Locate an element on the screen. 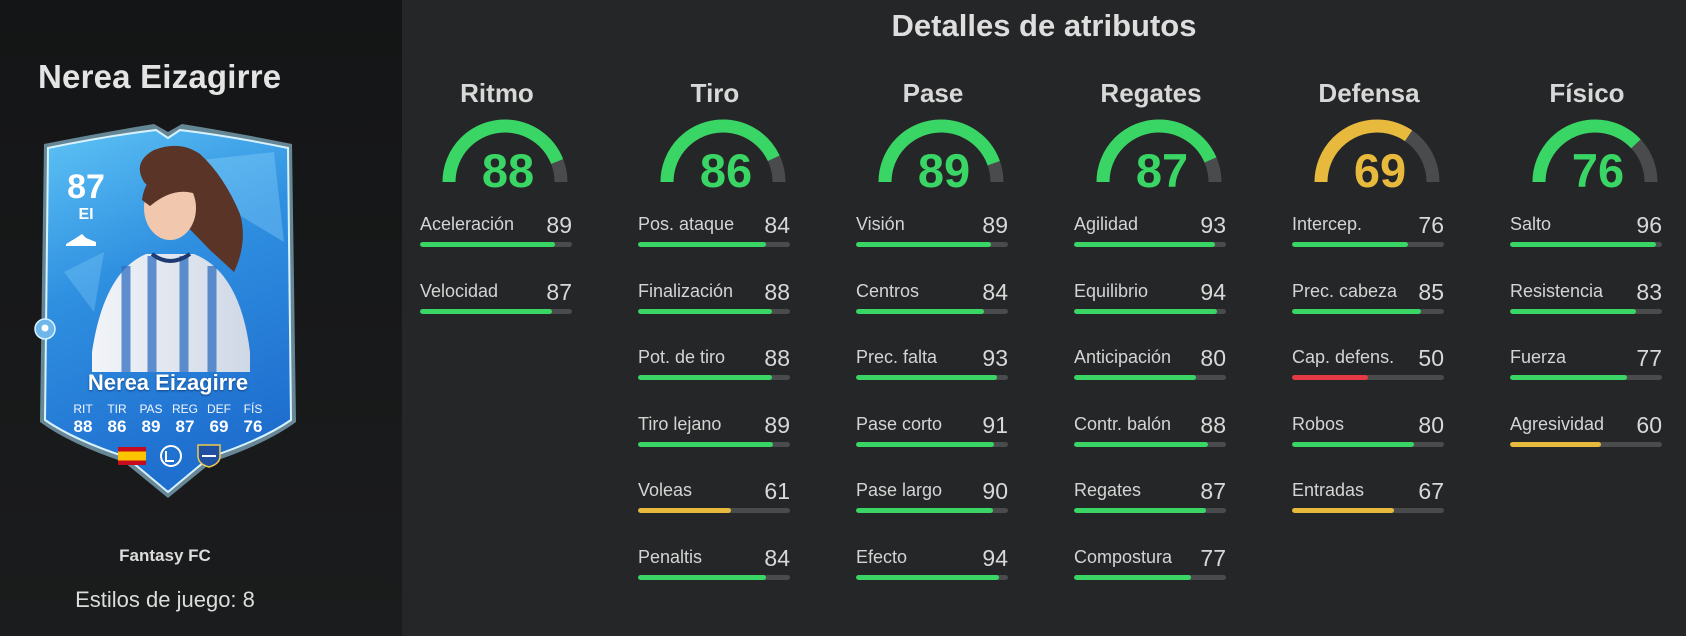 The height and width of the screenshot is (636, 1686). attribute-penaltis: Penaltis 84 is located at coordinates (714, 570).